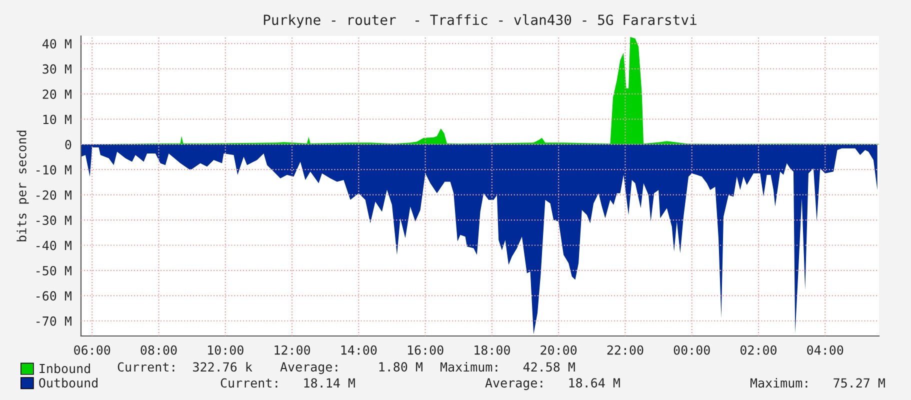 The height and width of the screenshot is (400, 911). I want to click on legend-label: Outbound, so click(68, 383).